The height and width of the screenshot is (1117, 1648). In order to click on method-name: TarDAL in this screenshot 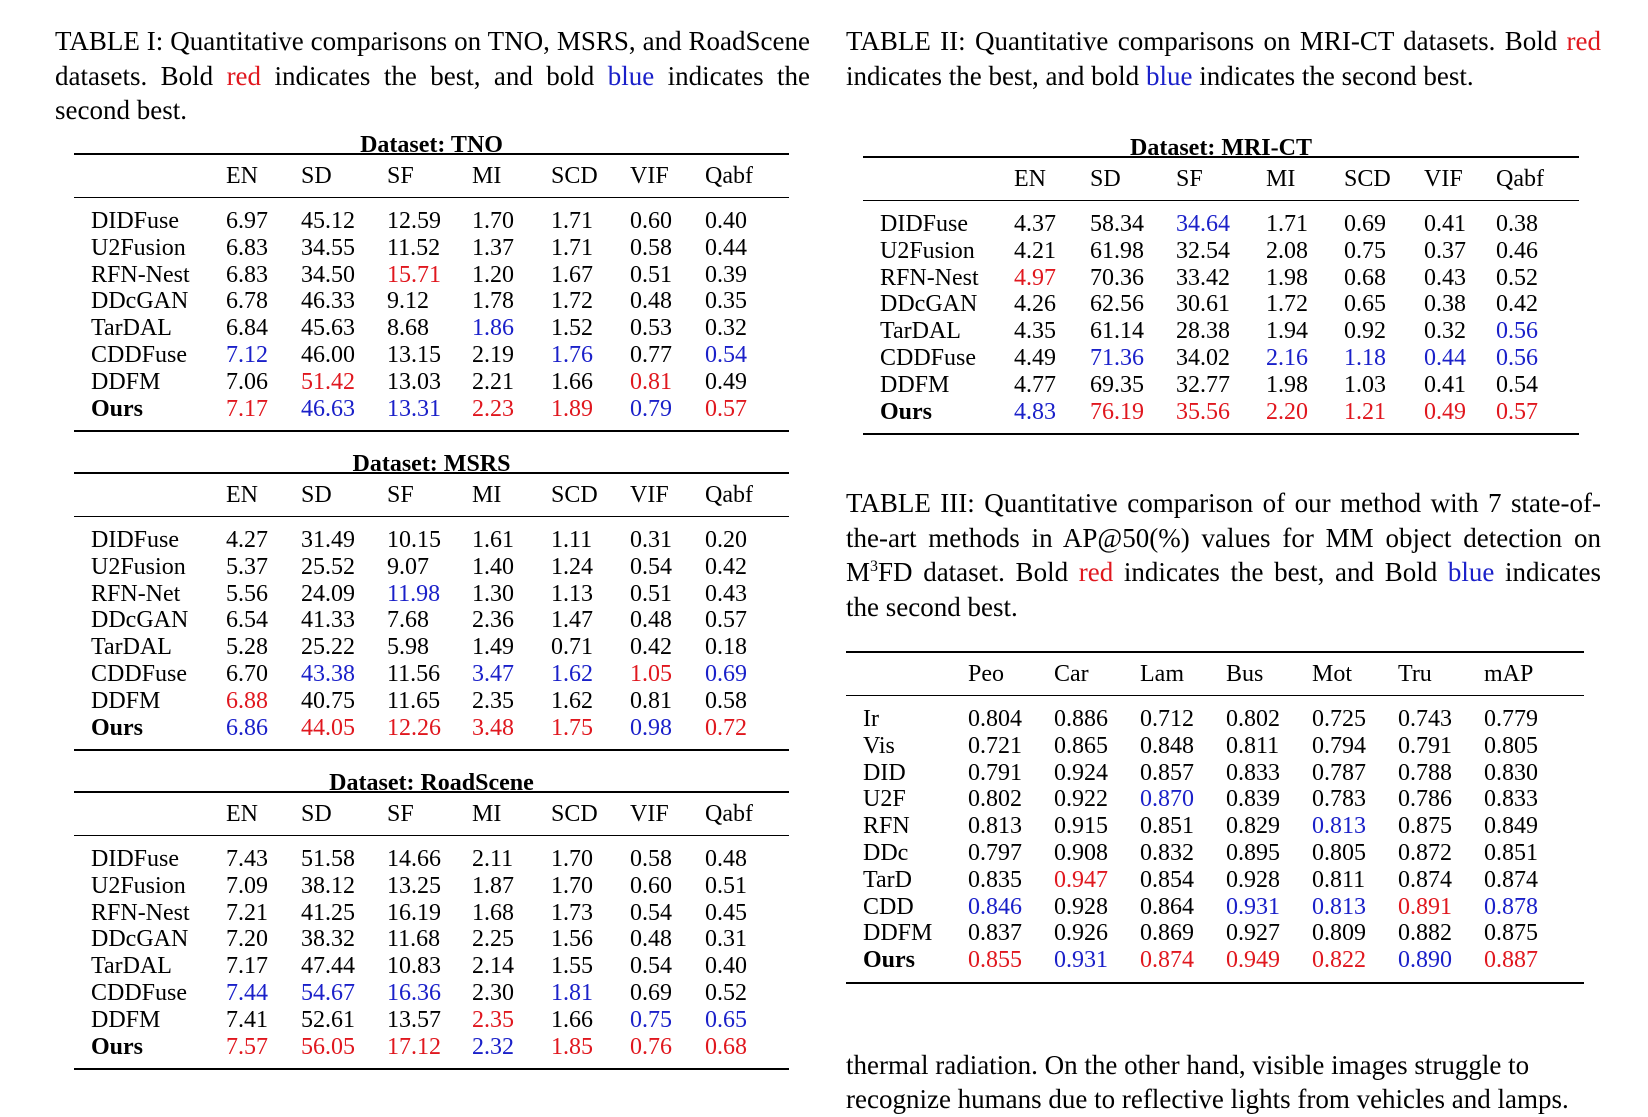, I will do `click(131, 966)`.